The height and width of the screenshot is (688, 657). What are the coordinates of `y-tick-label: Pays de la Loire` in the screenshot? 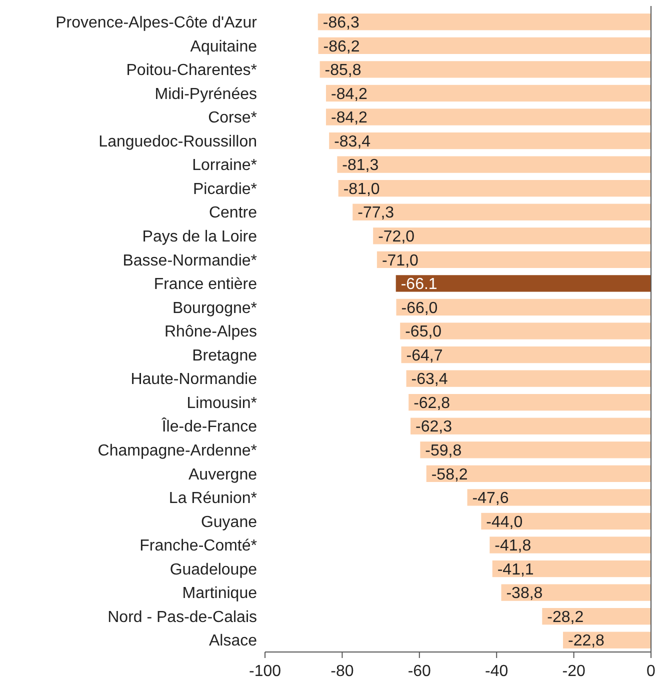 It's located at (200, 237).